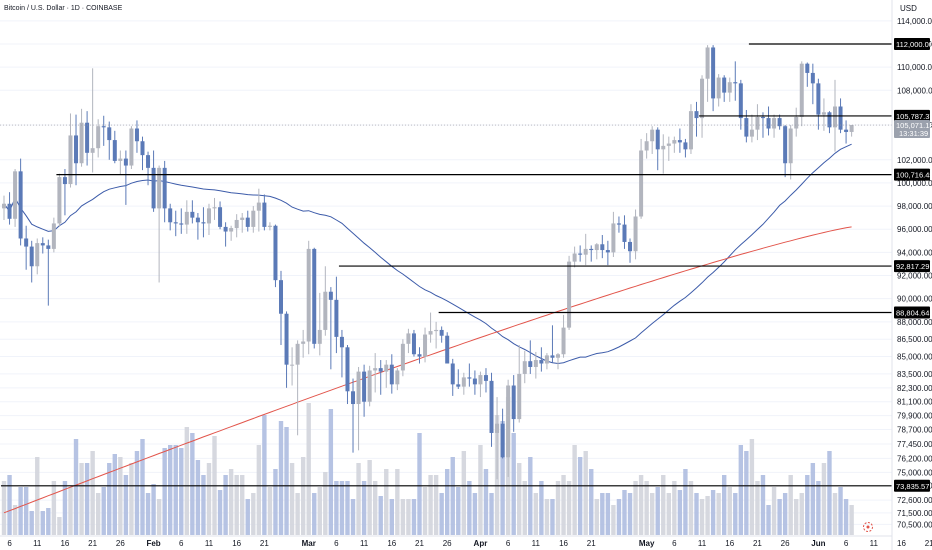 The image size is (932, 550). I want to click on date-tick-label: 16, so click(64, 543).